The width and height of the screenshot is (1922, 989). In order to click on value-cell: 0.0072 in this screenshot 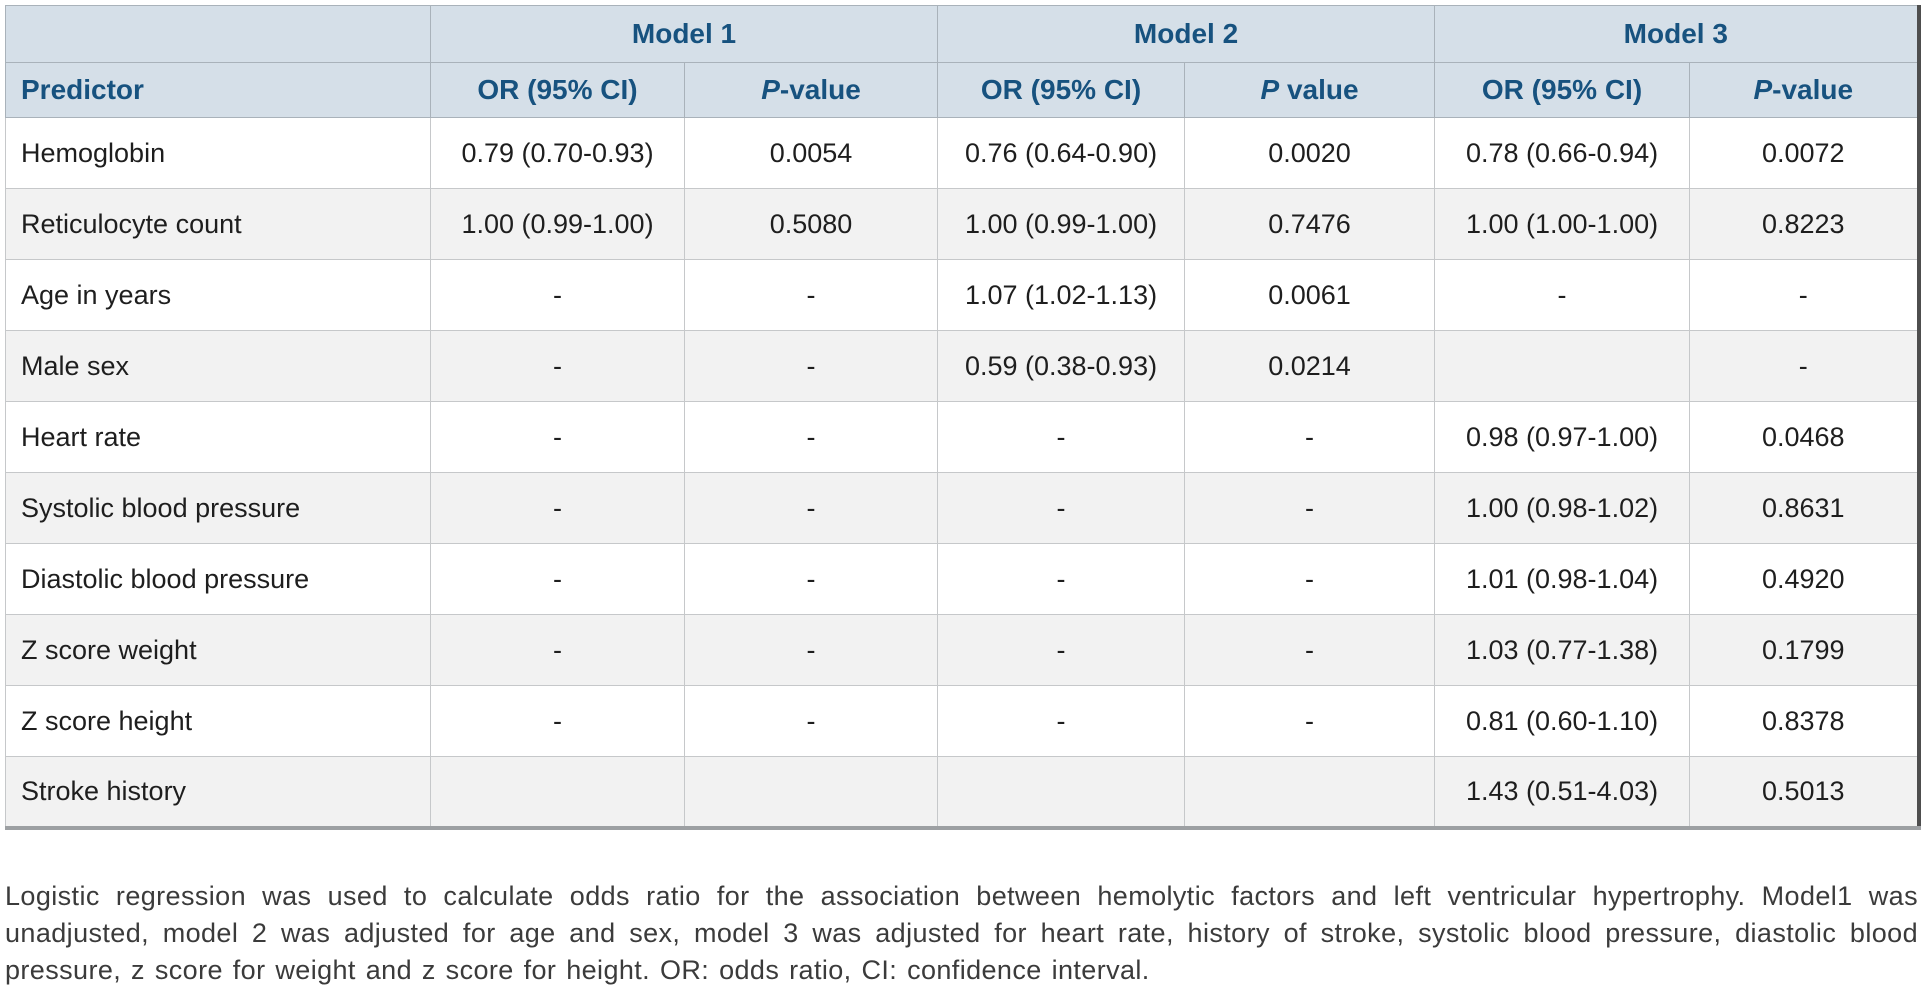, I will do `click(1804, 153)`.